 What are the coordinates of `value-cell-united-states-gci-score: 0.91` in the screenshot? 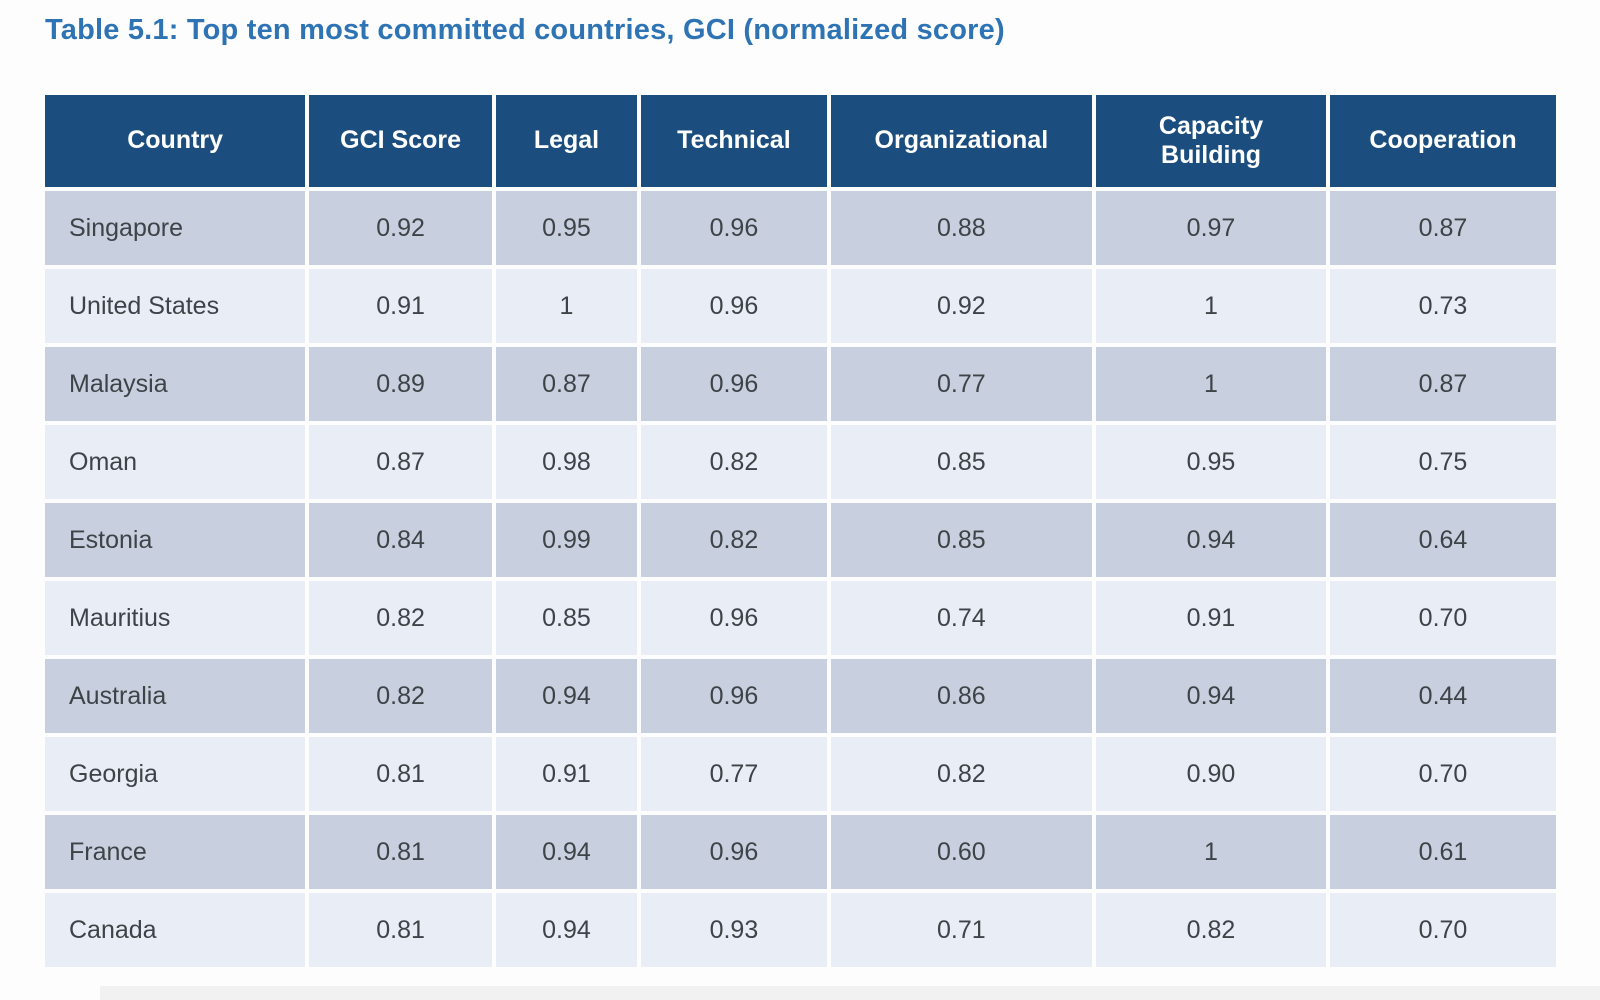 It's located at (400, 306).